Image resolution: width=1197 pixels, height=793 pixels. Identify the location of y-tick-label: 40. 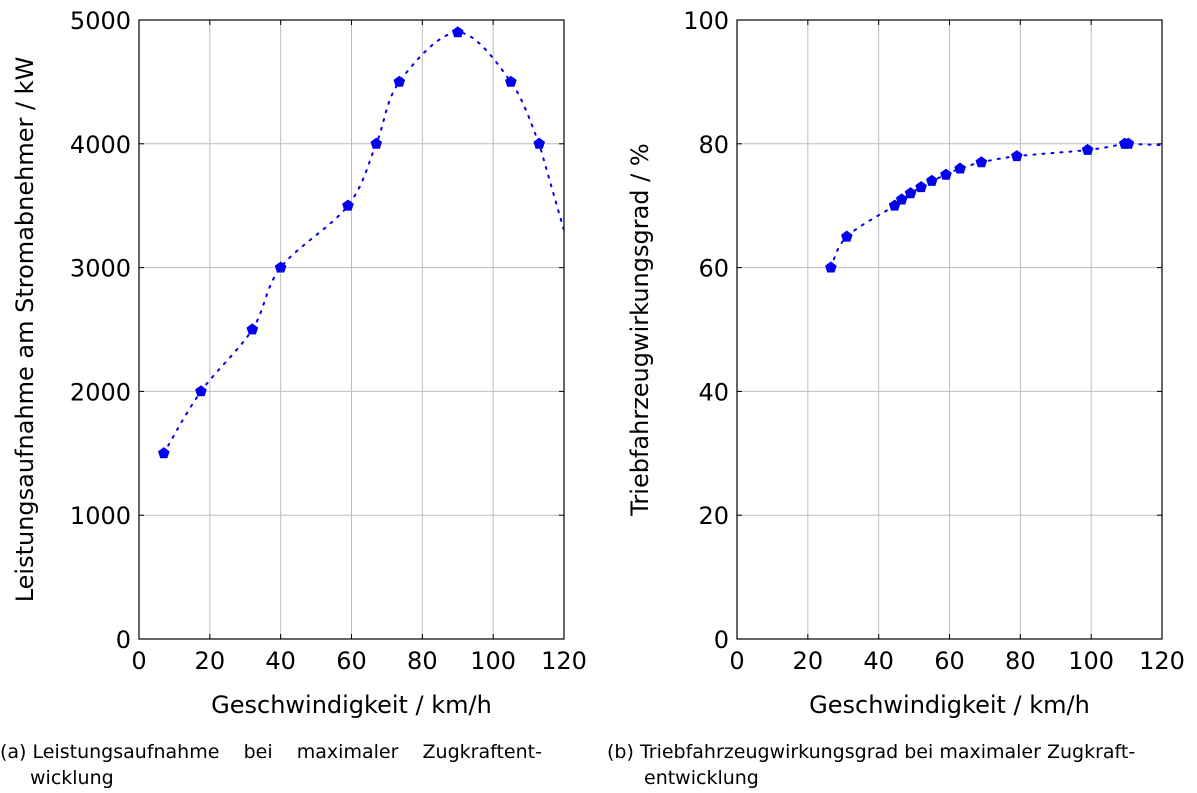
(713, 392).